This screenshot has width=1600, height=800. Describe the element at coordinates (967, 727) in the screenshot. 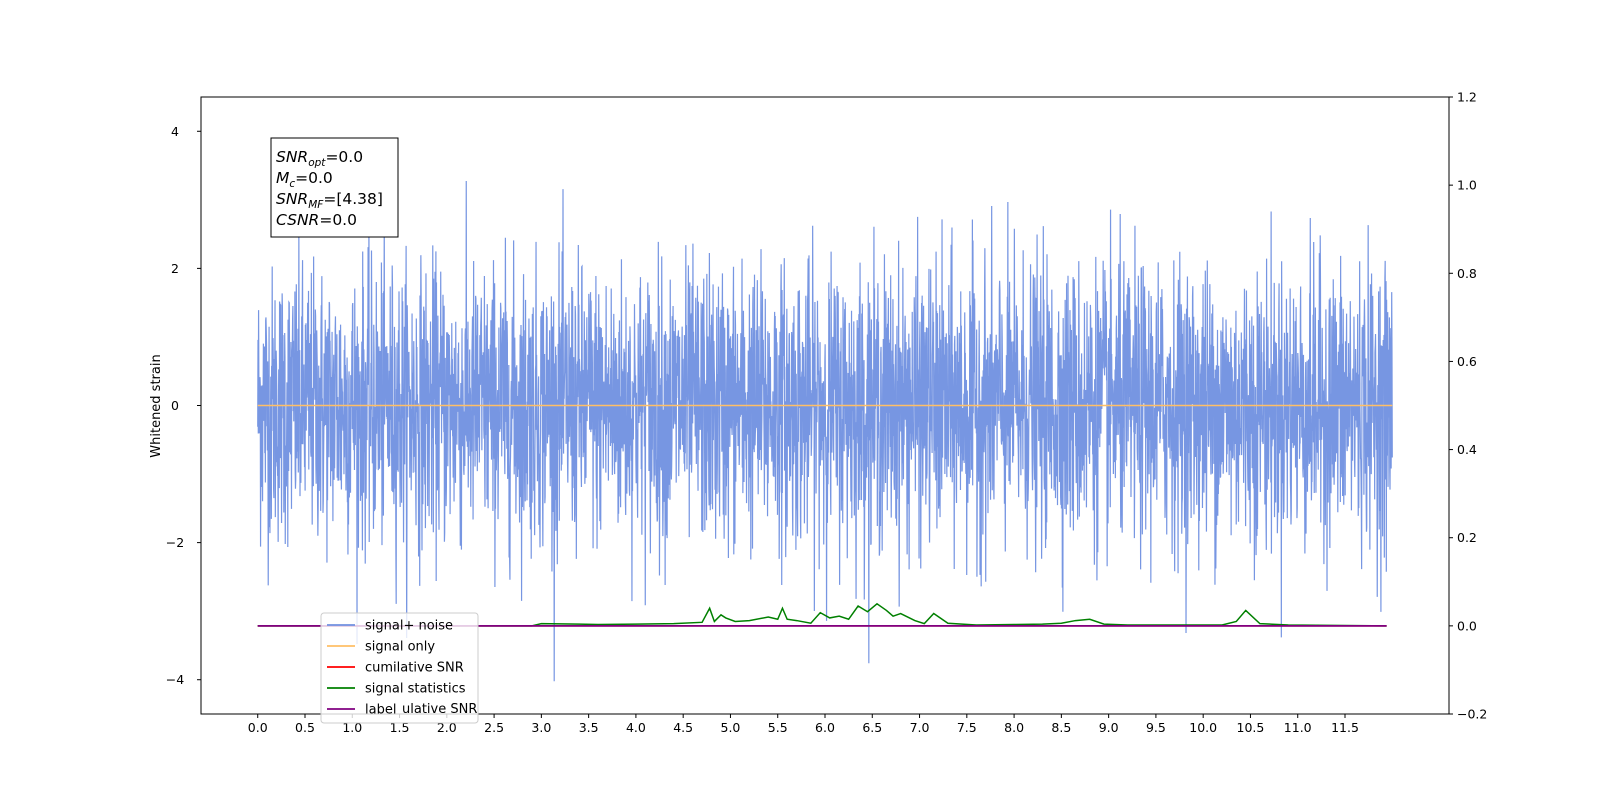

I see `x-tick-label: 7.5` at that location.